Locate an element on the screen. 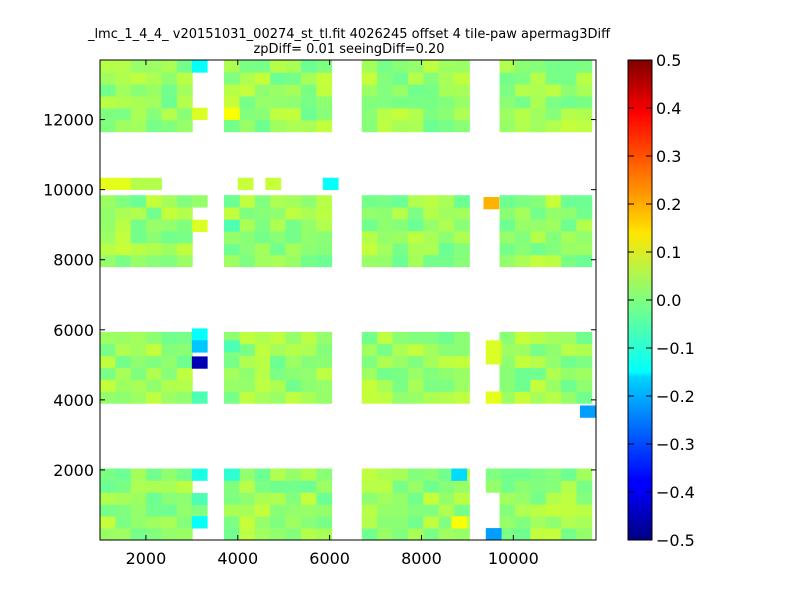 Image resolution: width=800 pixels, height=600 pixels. x-tick-label: 10000 is located at coordinates (513, 558).